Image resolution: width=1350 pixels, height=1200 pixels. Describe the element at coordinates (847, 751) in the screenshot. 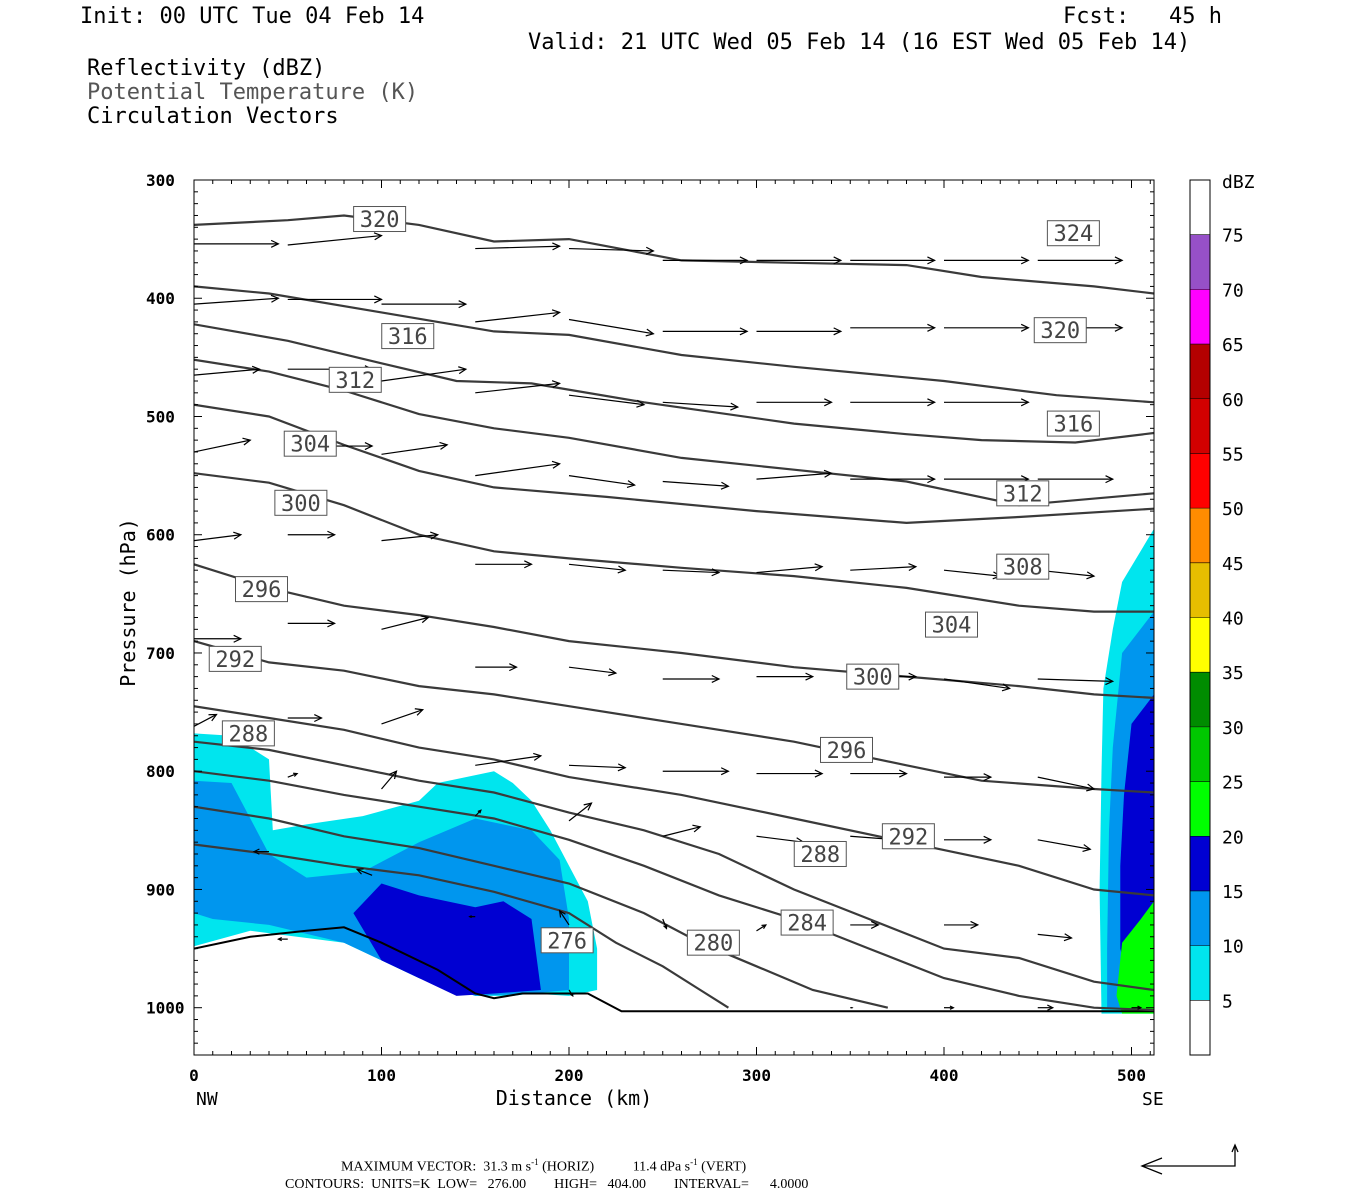

I see `theta-label: 296` at that location.